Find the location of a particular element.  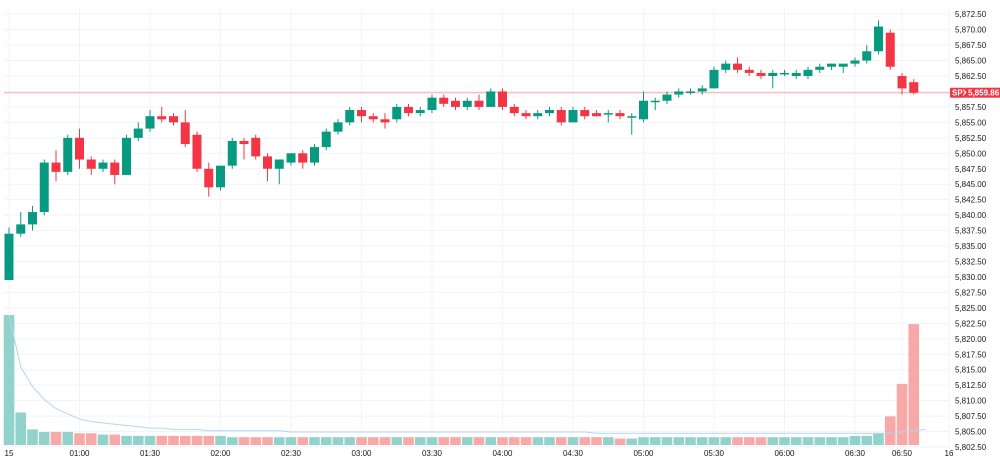

y-tick-label: 5,840.00 is located at coordinates (971, 215).